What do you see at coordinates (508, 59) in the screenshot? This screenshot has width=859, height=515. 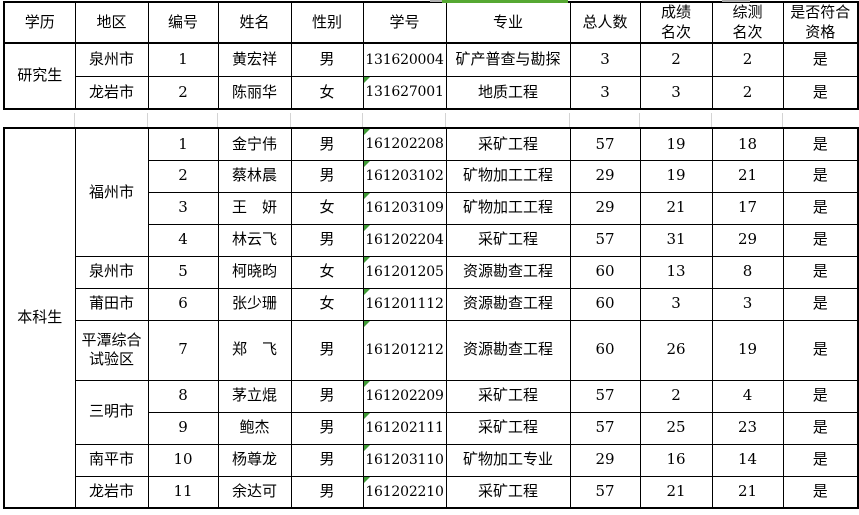 I see `cell-major: 矿产普查与勘探` at bounding box center [508, 59].